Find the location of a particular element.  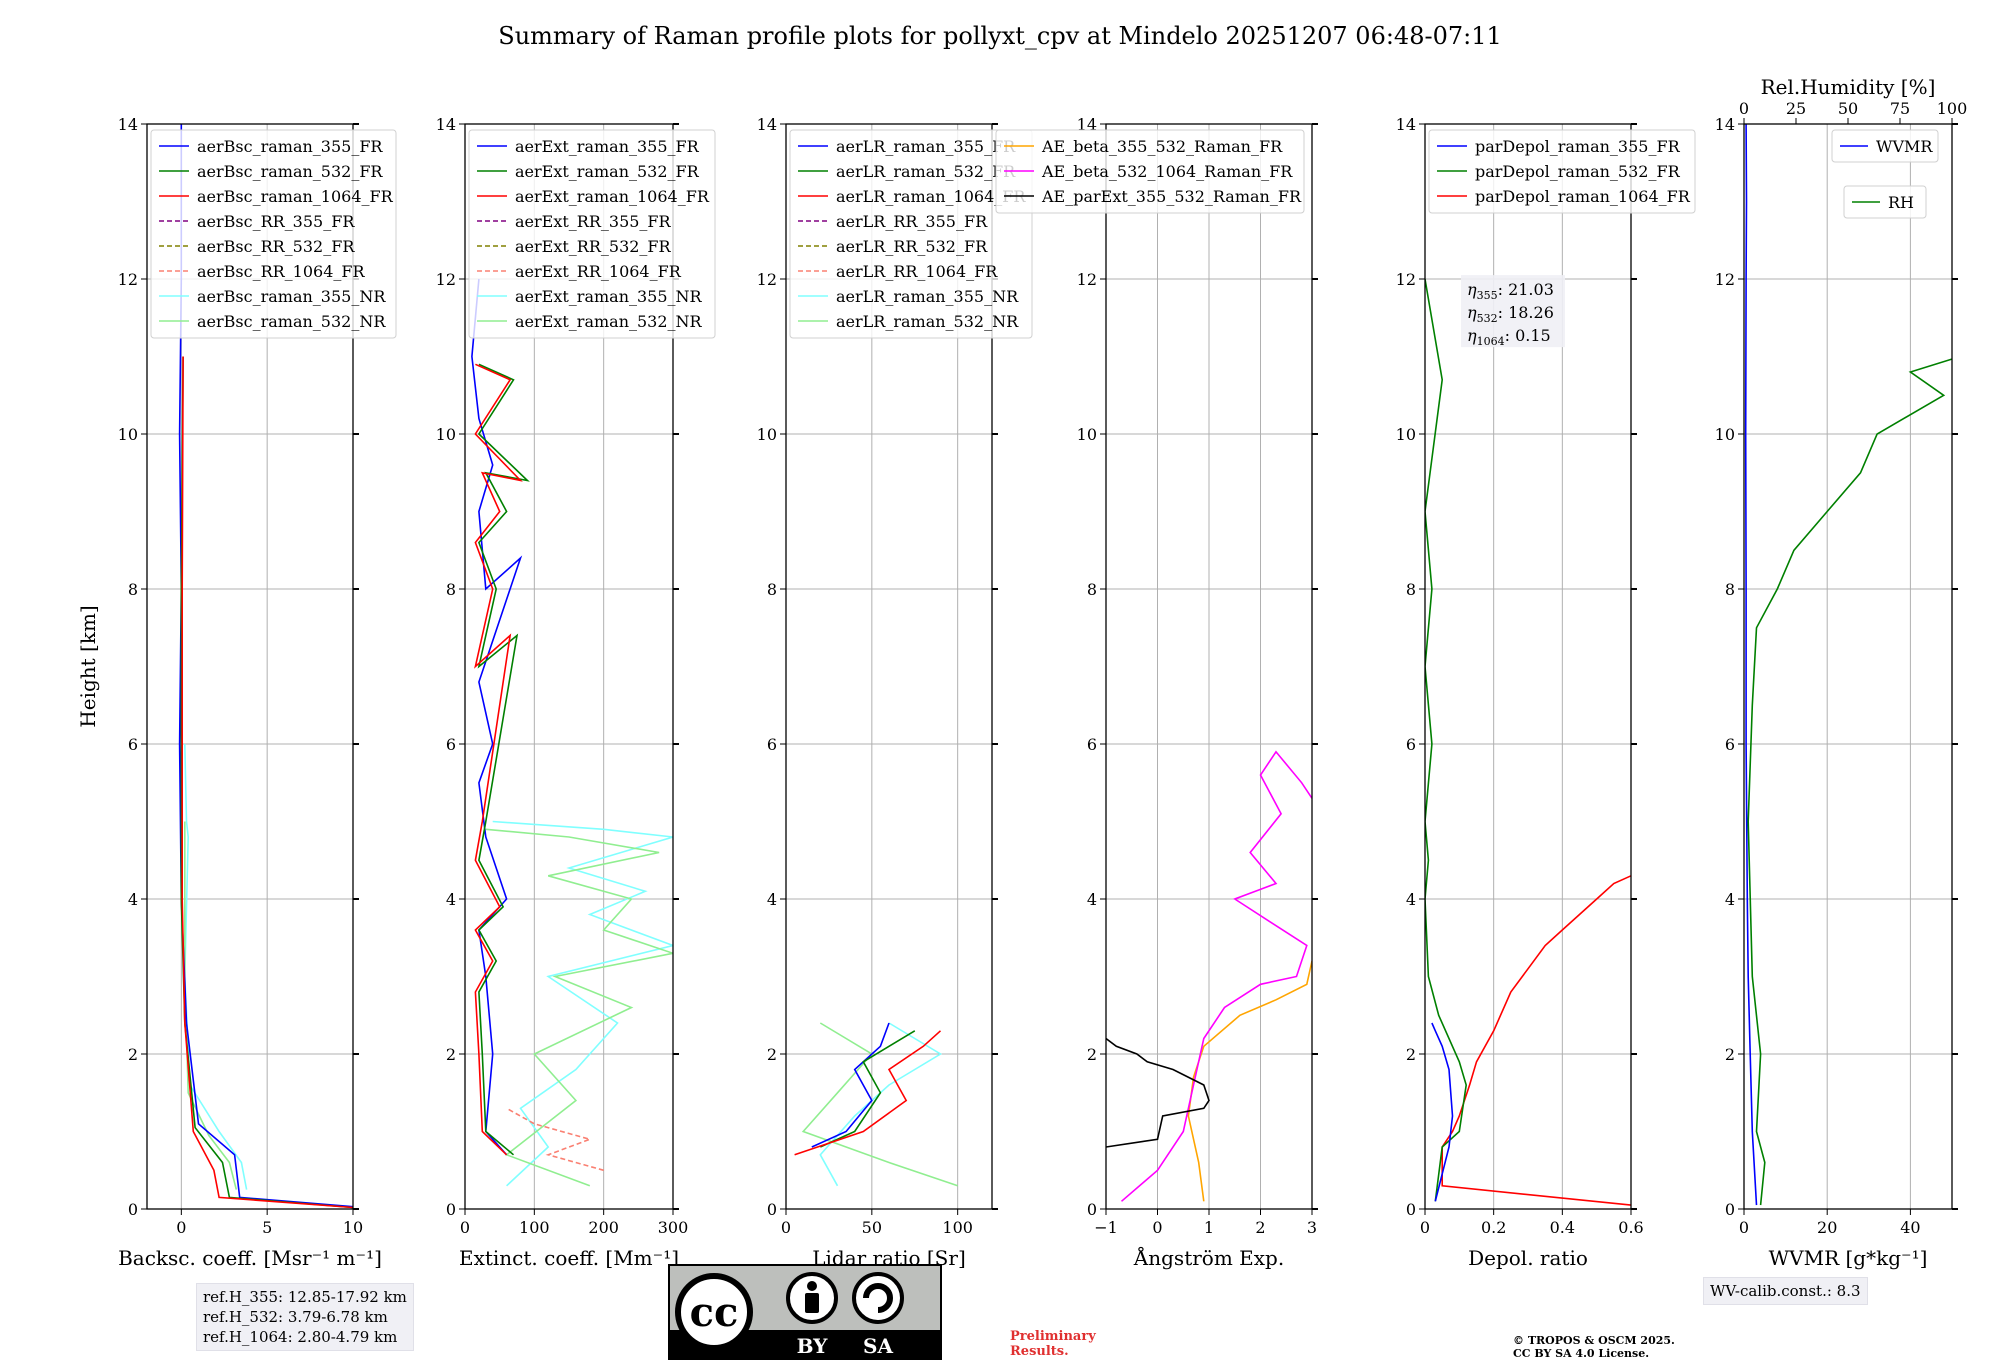

legend-entry: aerExt_raman_355_NR is located at coordinates (609, 296).